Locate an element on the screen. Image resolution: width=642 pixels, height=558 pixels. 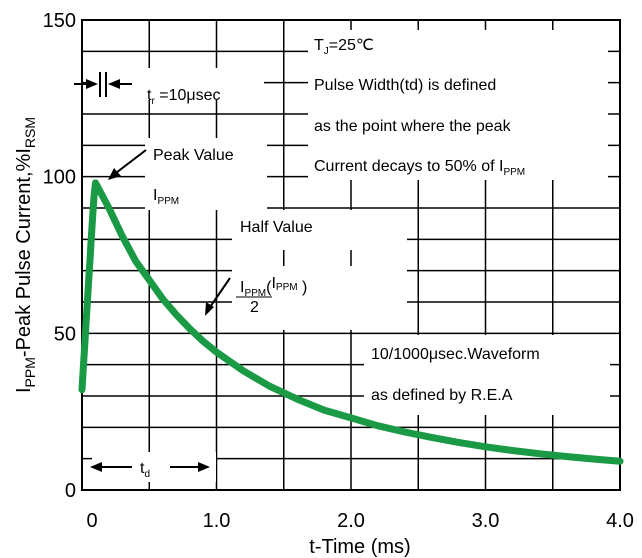
tr-arrowhead-right is located at coordinates (114, 84).